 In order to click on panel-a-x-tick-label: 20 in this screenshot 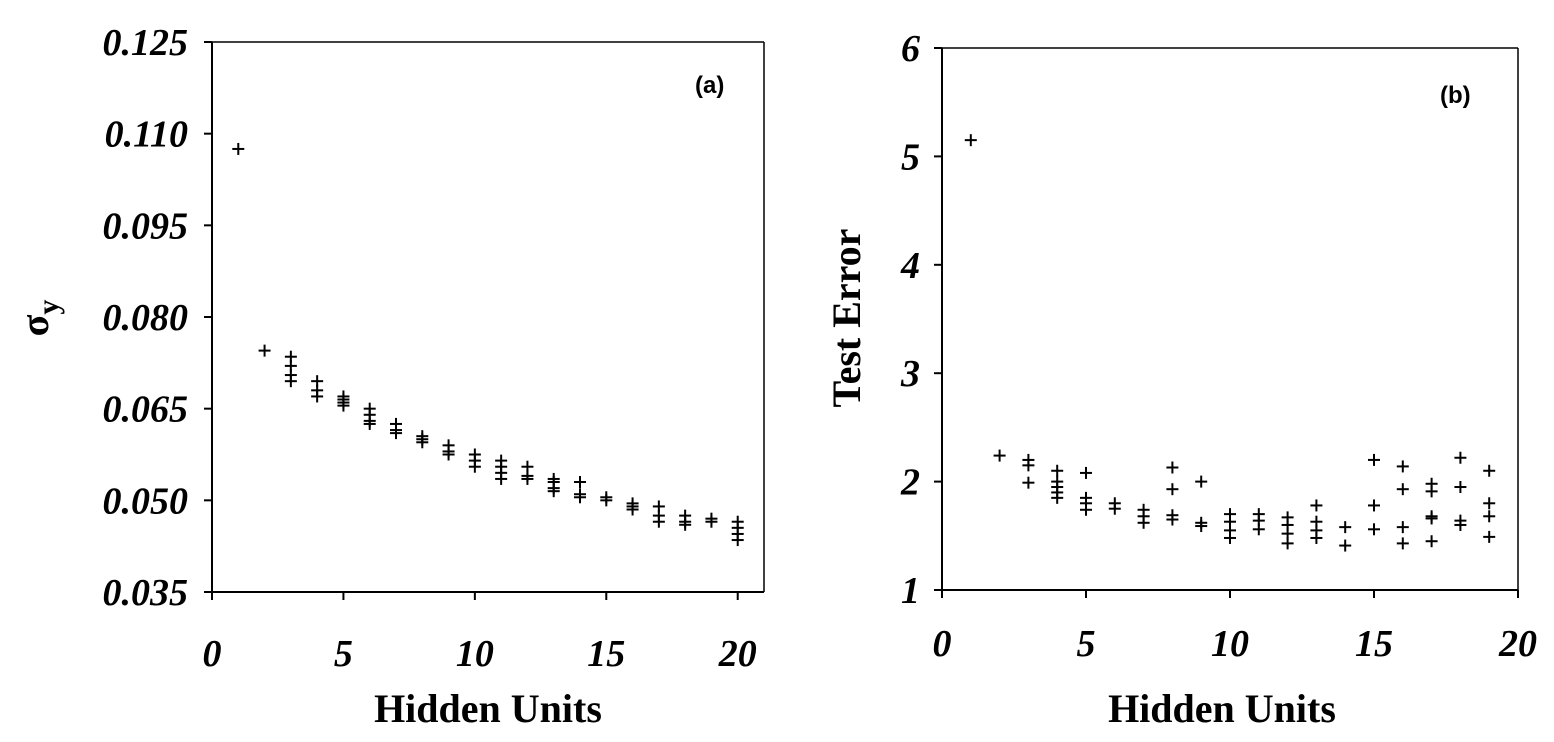, I will do `click(737, 654)`.